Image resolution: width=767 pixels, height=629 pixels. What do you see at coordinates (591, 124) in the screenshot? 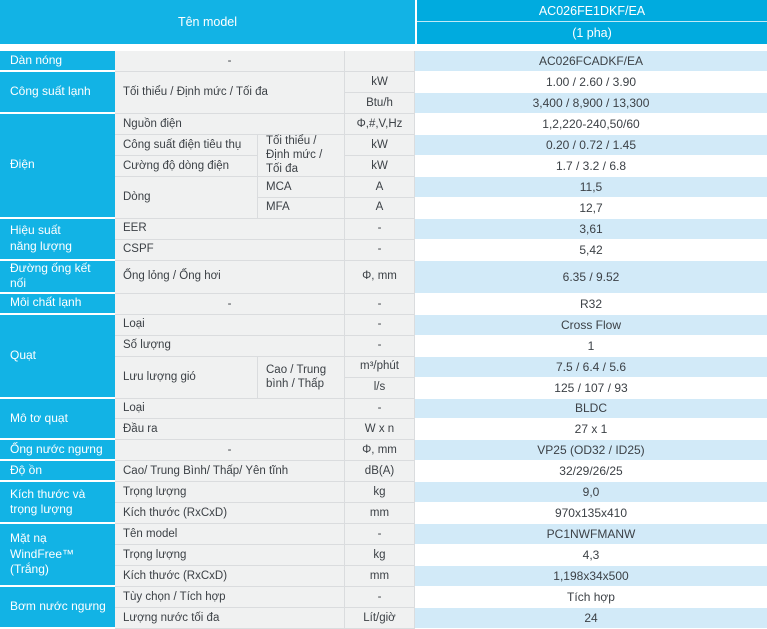
I see `spec-value: 1,2,220-240,50/60` at bounding box center [591, 124].